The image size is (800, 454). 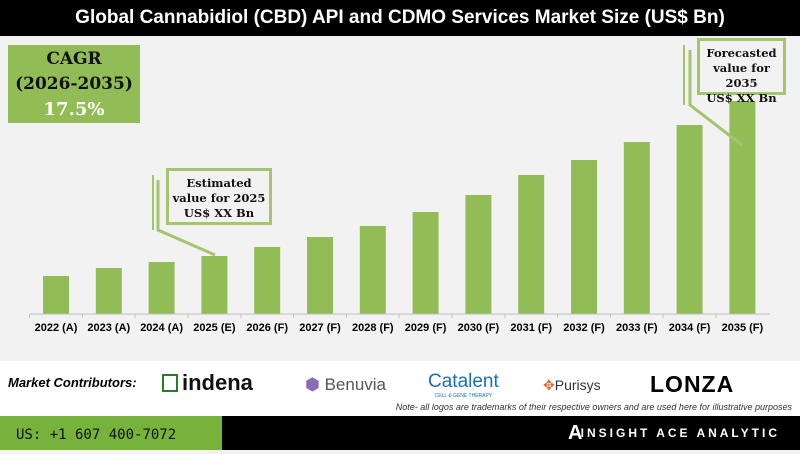 I want to click on logo-purisys: ✥Purisys, so click(x=572, y=385).